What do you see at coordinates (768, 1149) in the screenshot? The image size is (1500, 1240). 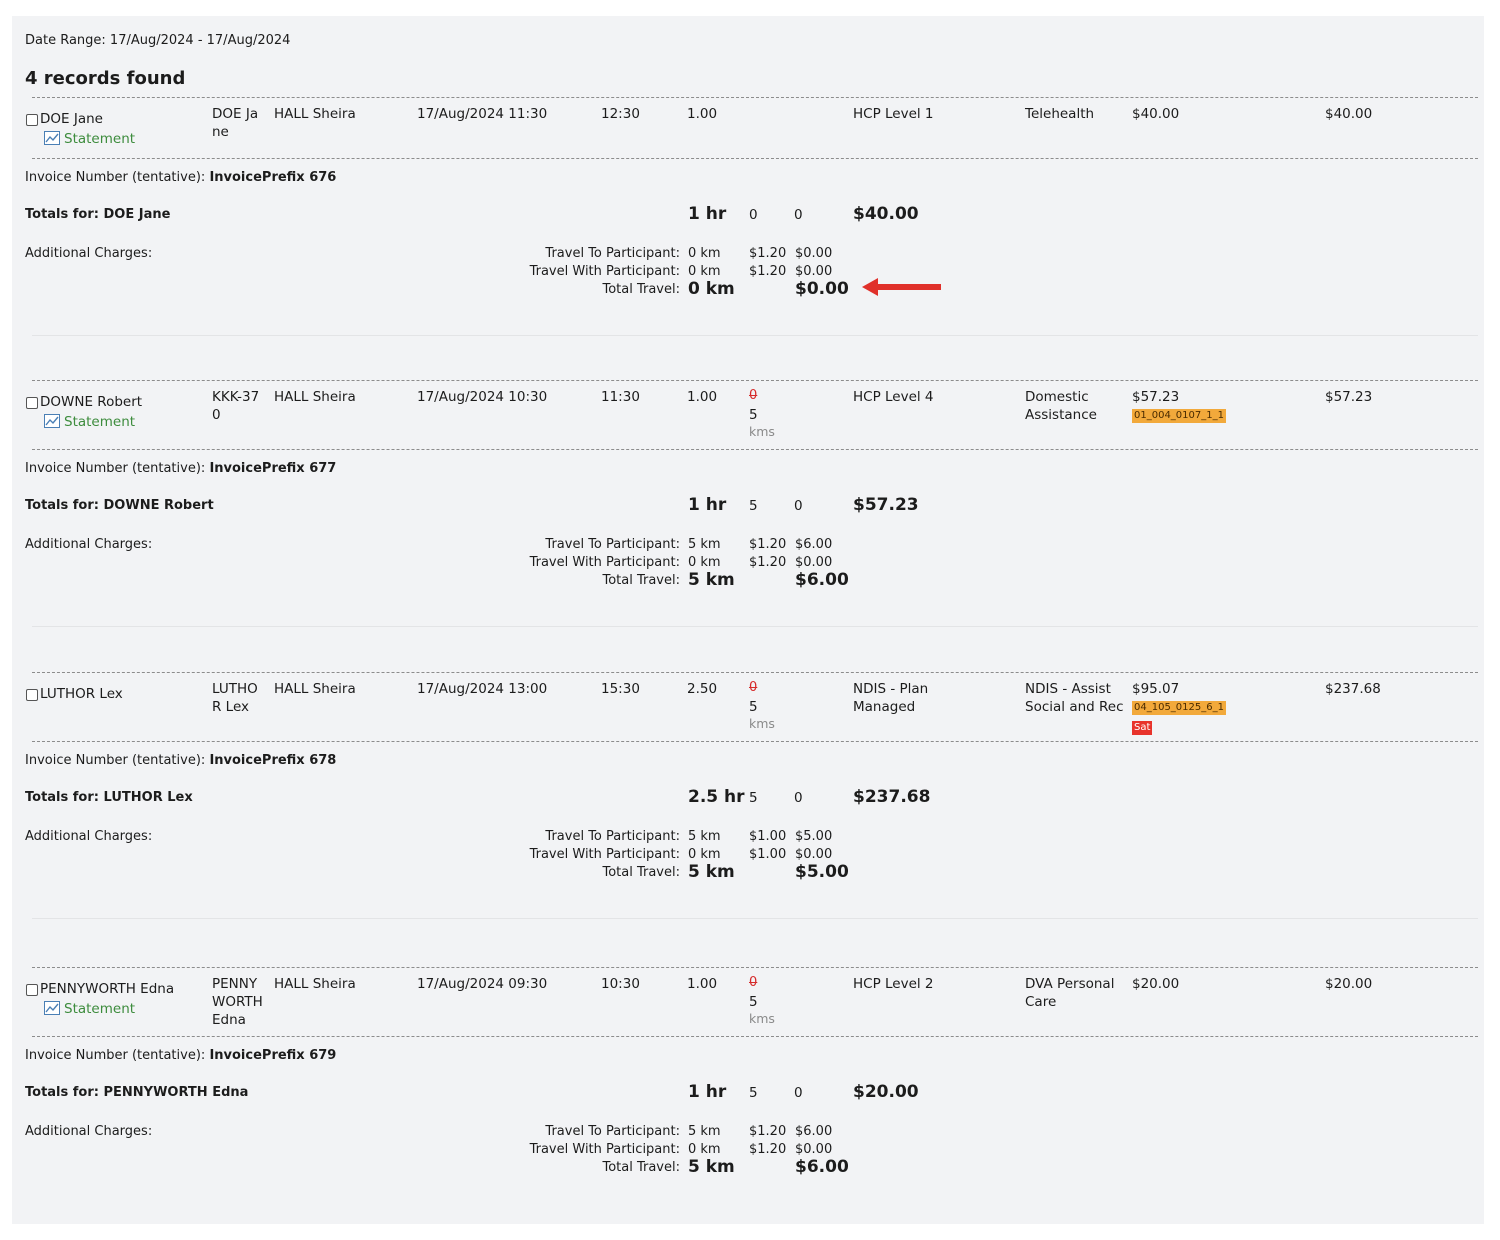 I see `travel-with-rate: $1.20` at bounding box center [768, 1149].